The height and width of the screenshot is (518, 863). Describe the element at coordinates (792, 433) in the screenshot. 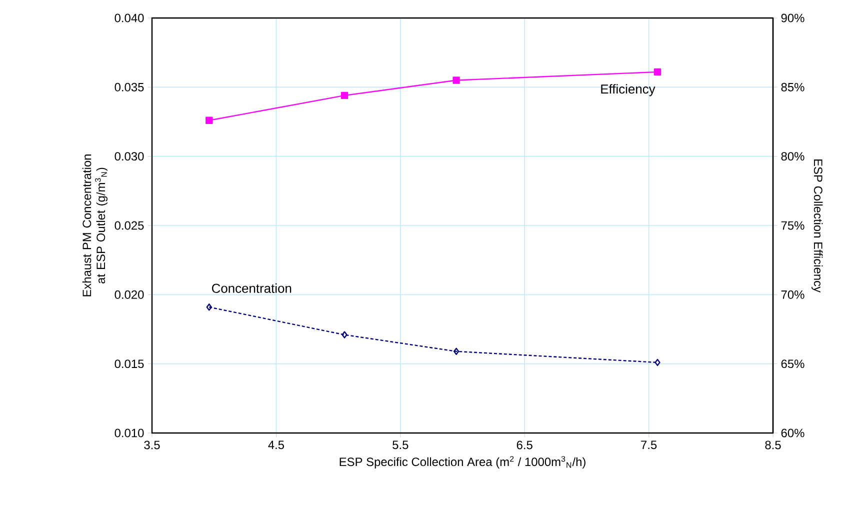

I see `y2-tick-label: 60%` at that location.